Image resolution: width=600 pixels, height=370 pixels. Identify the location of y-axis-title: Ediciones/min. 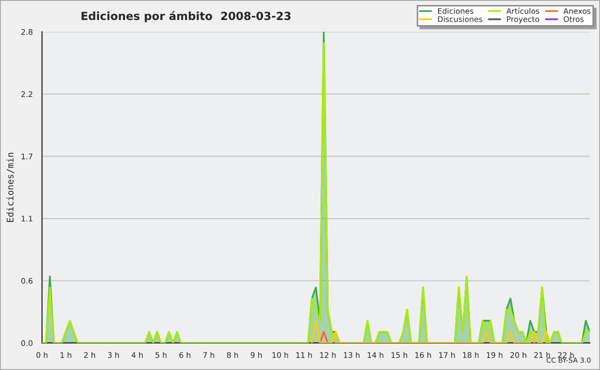
(10, 187).